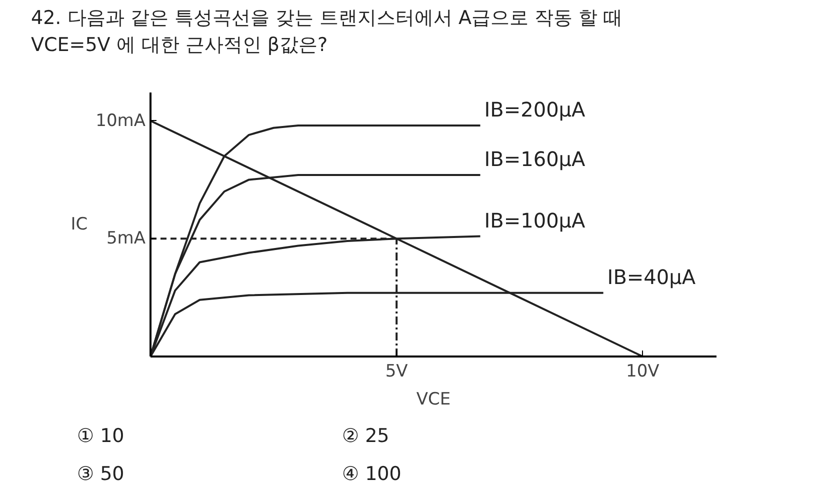 The width and height of the screenshot is (826, 492). Describe the element at coordinates (643, 372) in the screenshot. I see `x-tick-label: 10V` at that location.